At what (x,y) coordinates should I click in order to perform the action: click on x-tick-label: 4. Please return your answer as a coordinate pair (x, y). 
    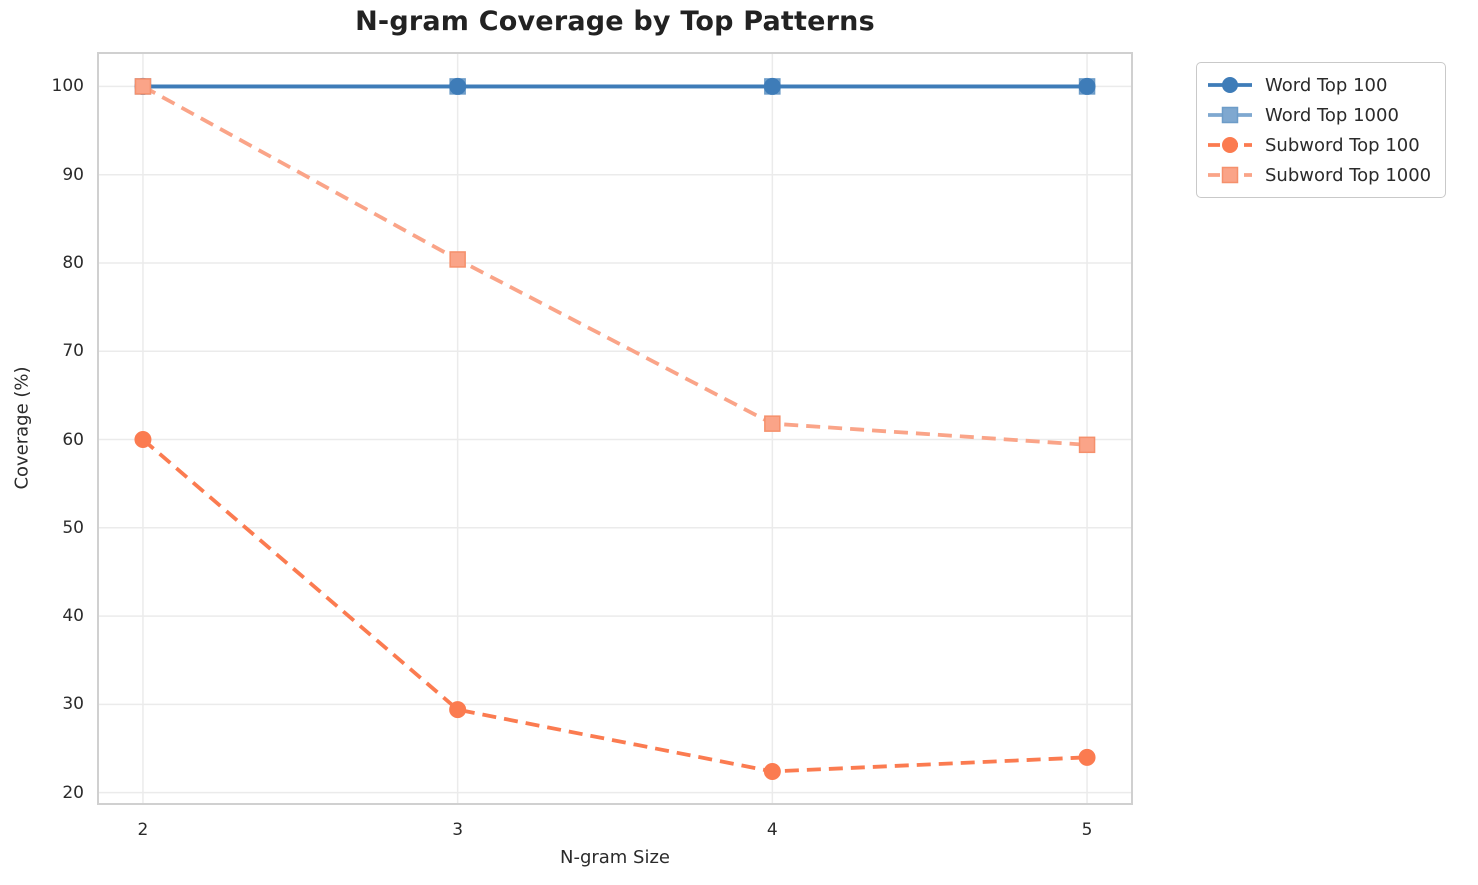
    Looking at the image, I should click on (772, 830).